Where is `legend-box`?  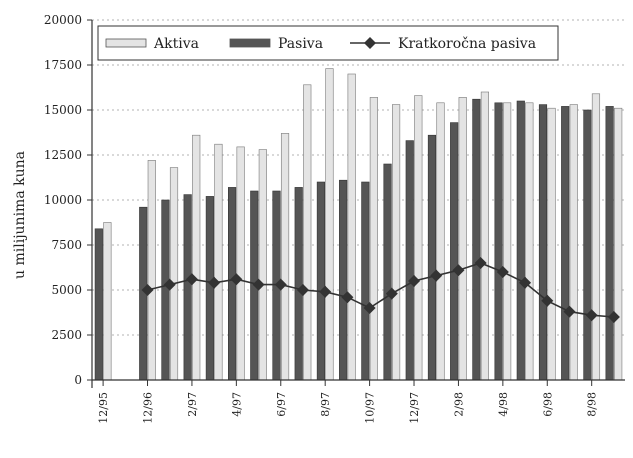
legend-box is located at coordinates (328, 43).